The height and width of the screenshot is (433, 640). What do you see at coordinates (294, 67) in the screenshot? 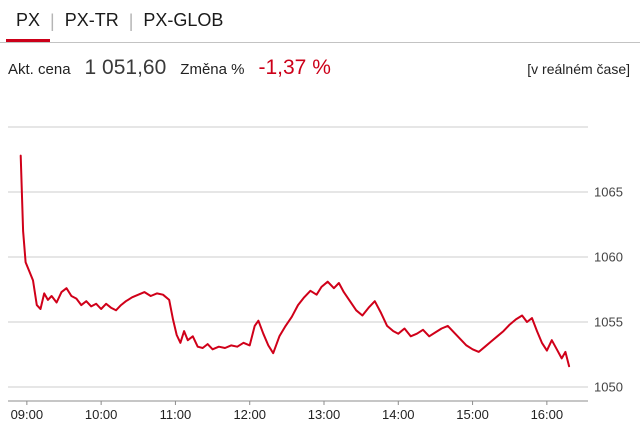
I see `change-value: -1,37 %` at bounding box center [294, 67].